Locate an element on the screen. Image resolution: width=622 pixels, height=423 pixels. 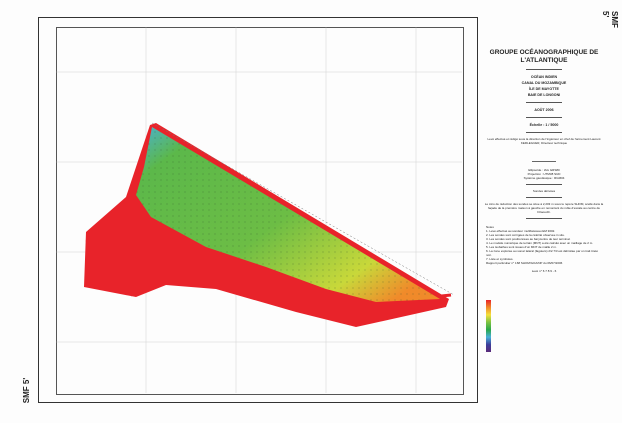
survey-date: AOÛT 2006 is located at coordinates (544, 110).